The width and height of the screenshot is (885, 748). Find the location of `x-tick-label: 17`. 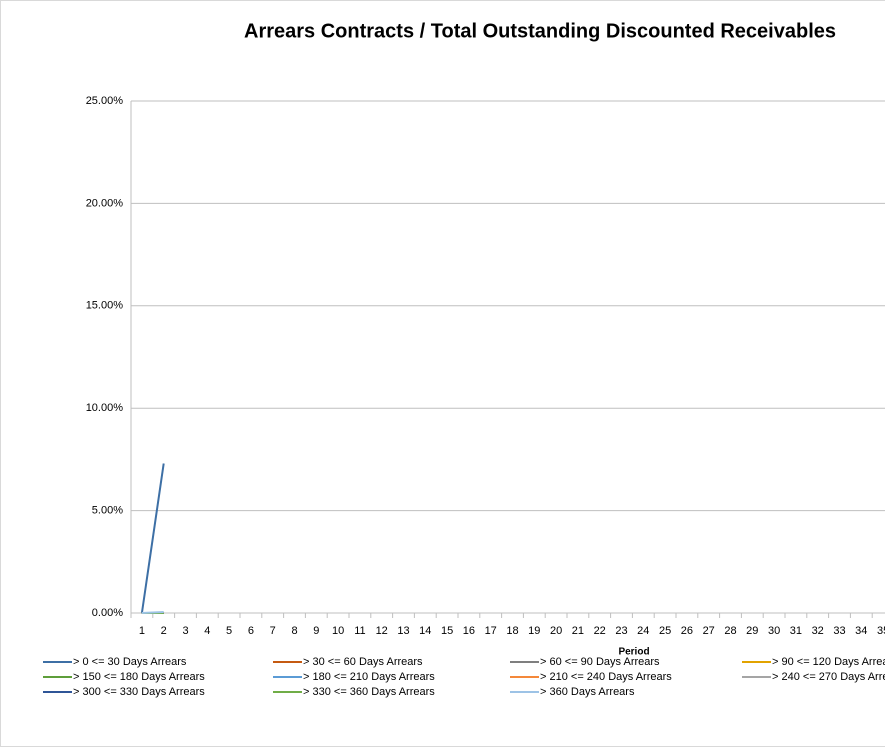

x-tick-label: 17 is located at coordinates (491, 631).